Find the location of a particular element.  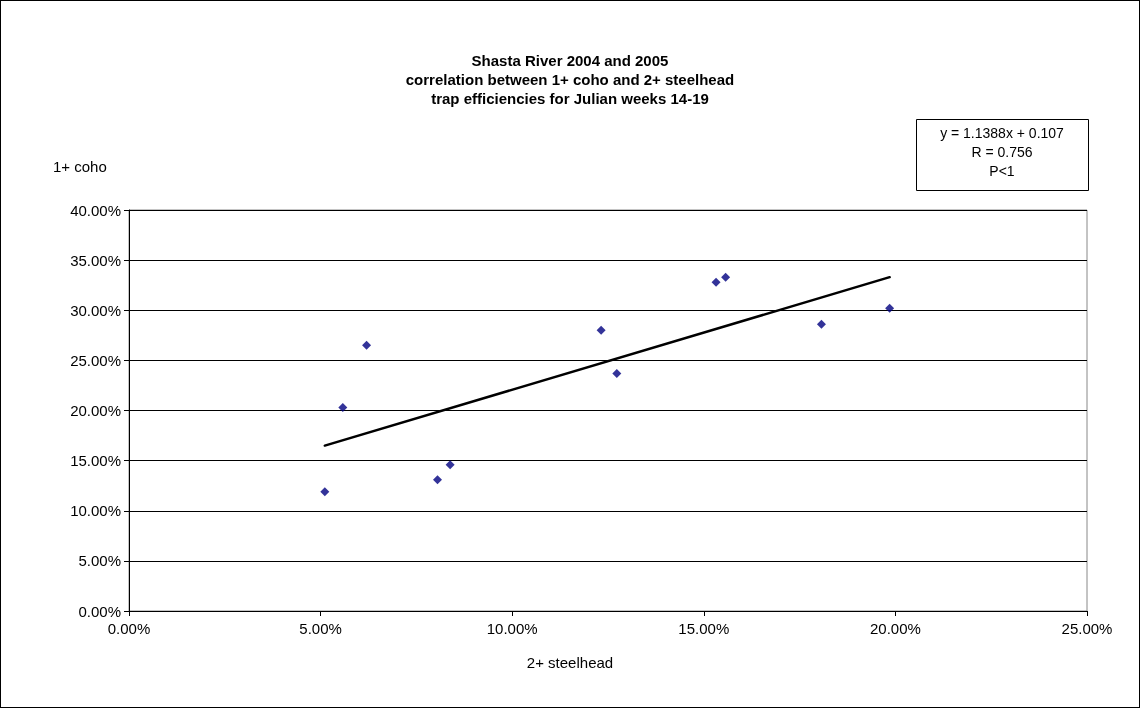

text: R = 0.756 is located at coordinates (1002, 152).